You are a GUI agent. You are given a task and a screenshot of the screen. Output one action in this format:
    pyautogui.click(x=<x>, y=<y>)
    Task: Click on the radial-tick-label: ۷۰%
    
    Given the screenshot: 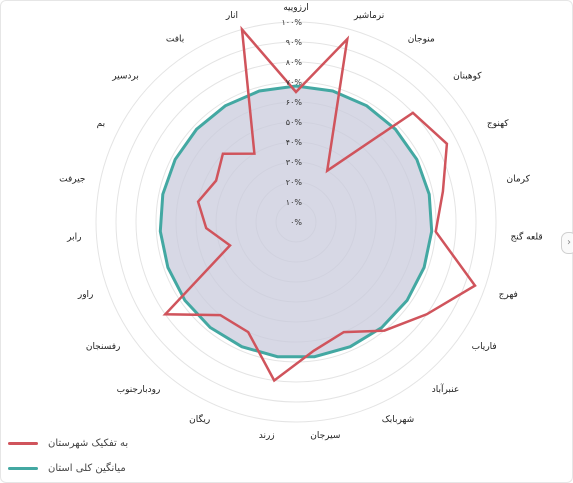 What is the action you would take?
    pyautogui.click(x=294, y=82)
    